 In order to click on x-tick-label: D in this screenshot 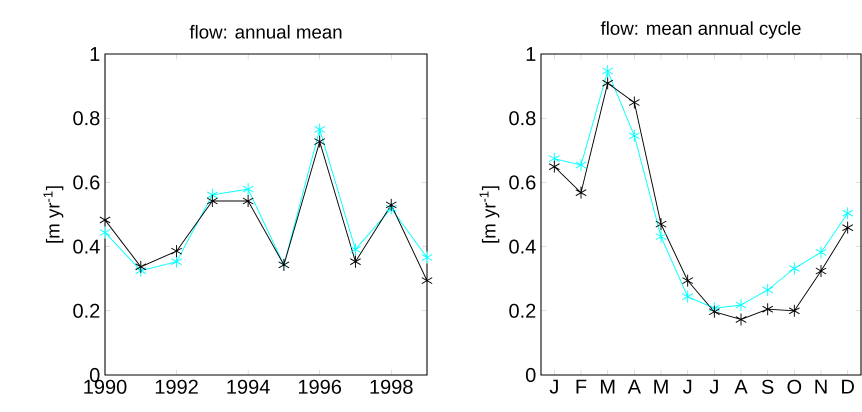, I will do `click(848, 387)`.